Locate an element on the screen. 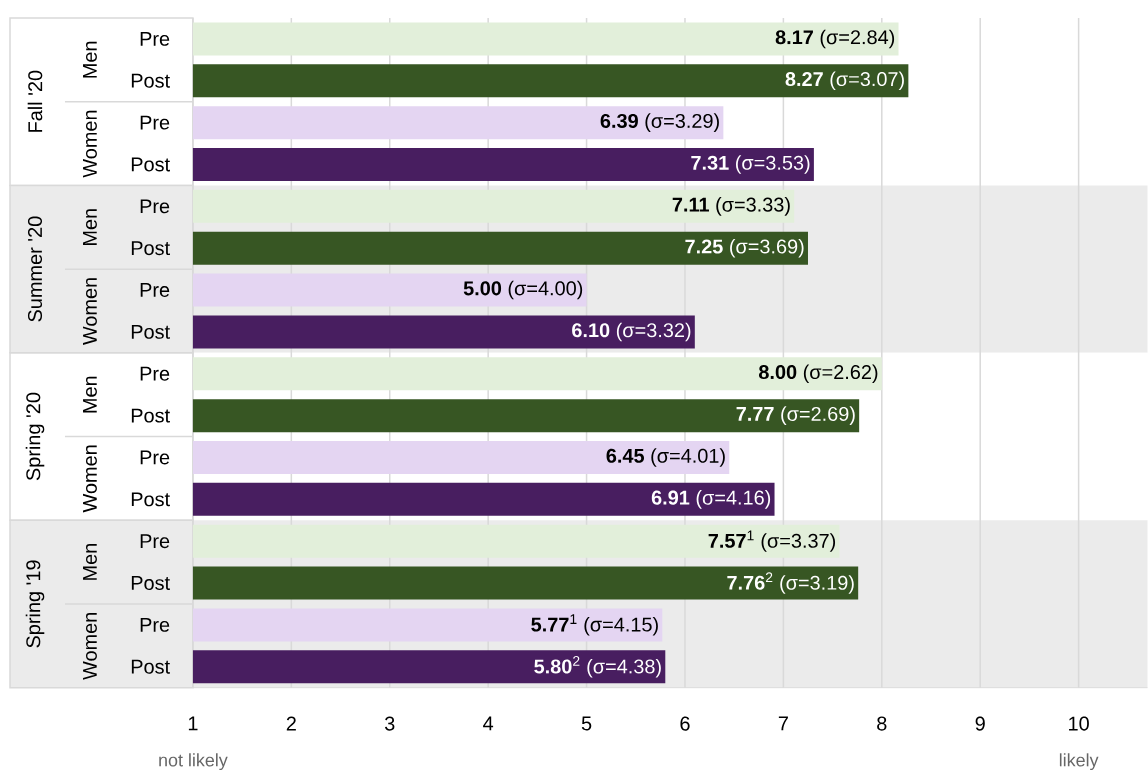  x-tick-label: 6 is located at coordinates (685, 723).